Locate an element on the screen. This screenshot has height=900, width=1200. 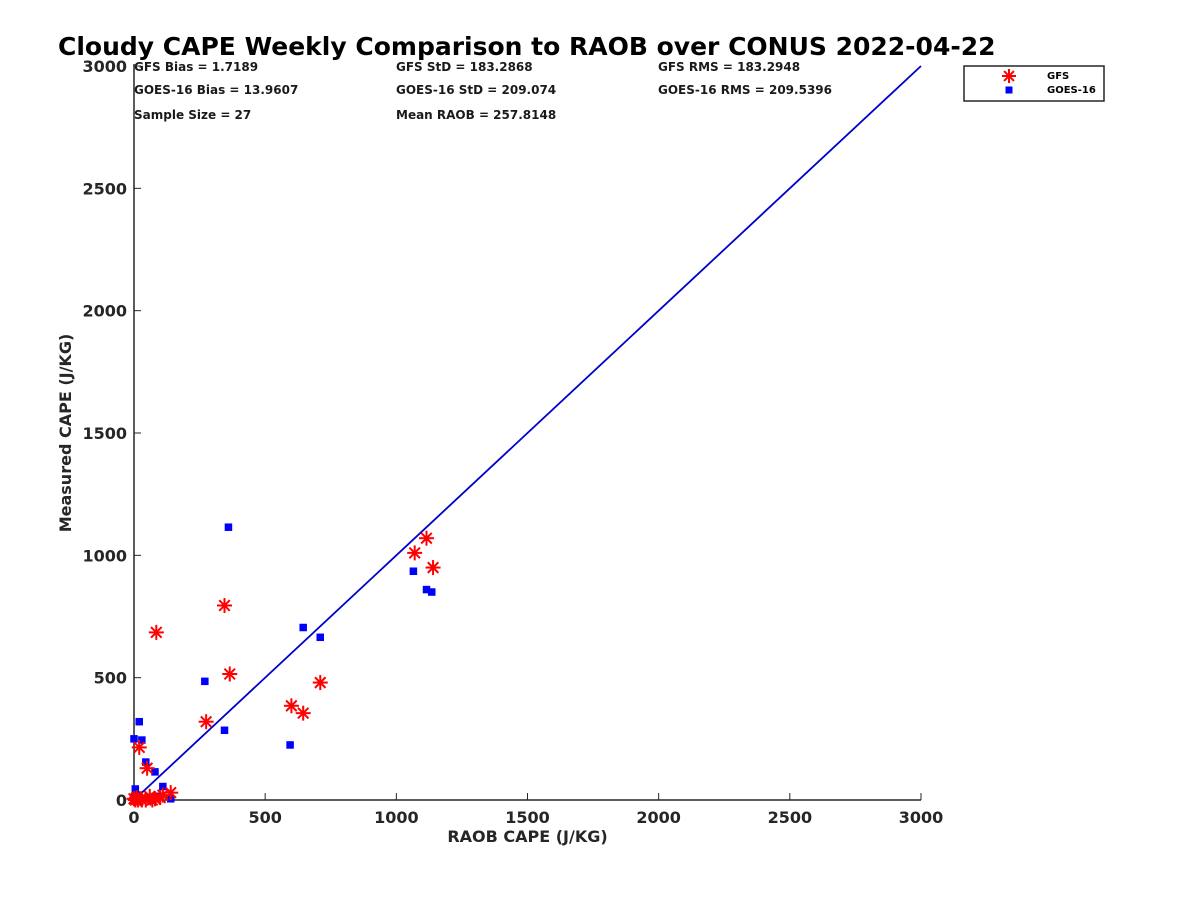
x-tick-label: 1000 is located at coordinates (396, 817).